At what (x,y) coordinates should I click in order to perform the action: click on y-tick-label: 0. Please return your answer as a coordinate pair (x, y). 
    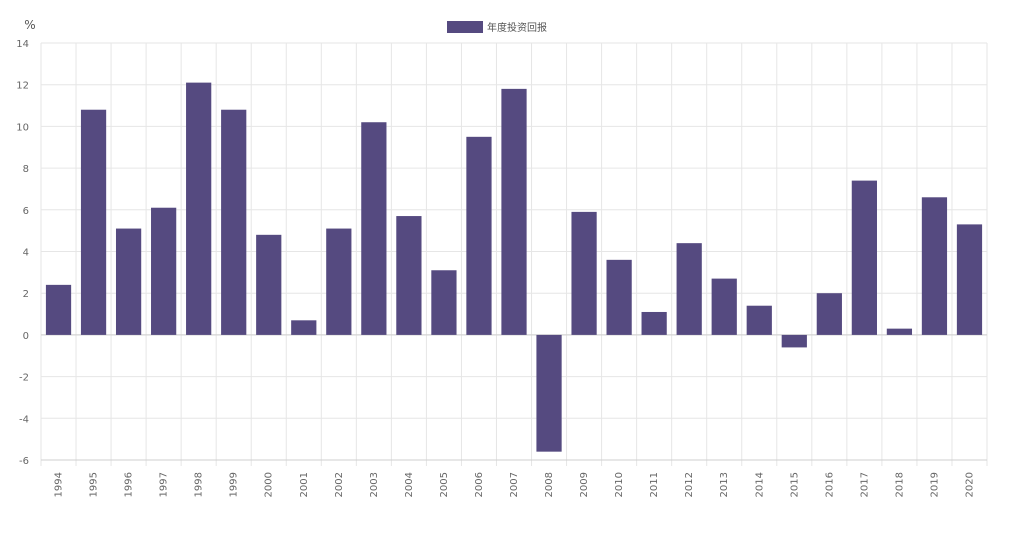
    Looking at the image, I should click on (26, 336).